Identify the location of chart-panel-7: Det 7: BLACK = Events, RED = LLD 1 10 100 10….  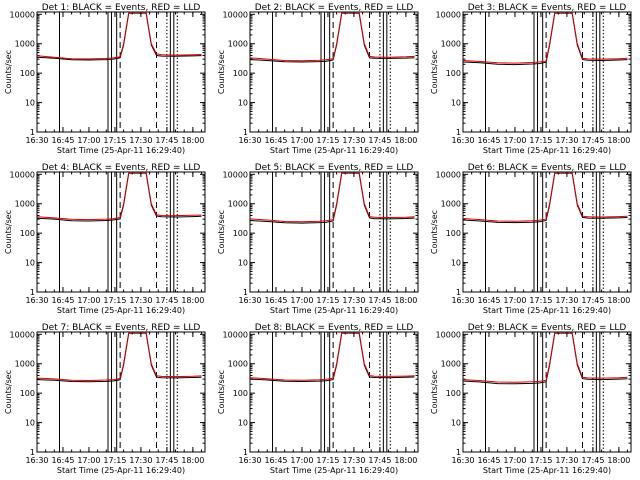
(105, 399).